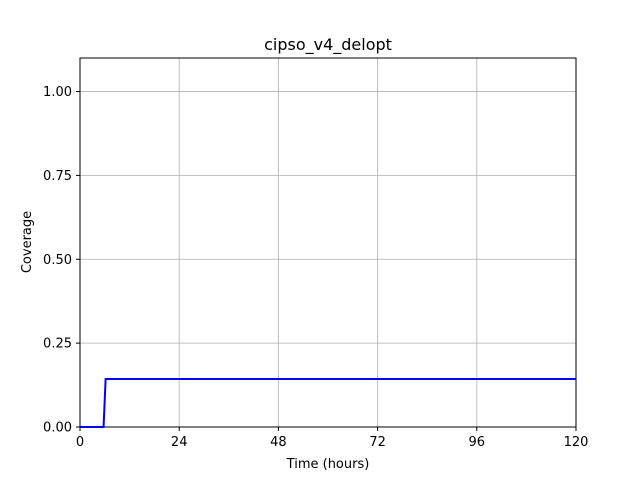  I want to click on y-tick-label-1: 0.25, so click(57, 344).